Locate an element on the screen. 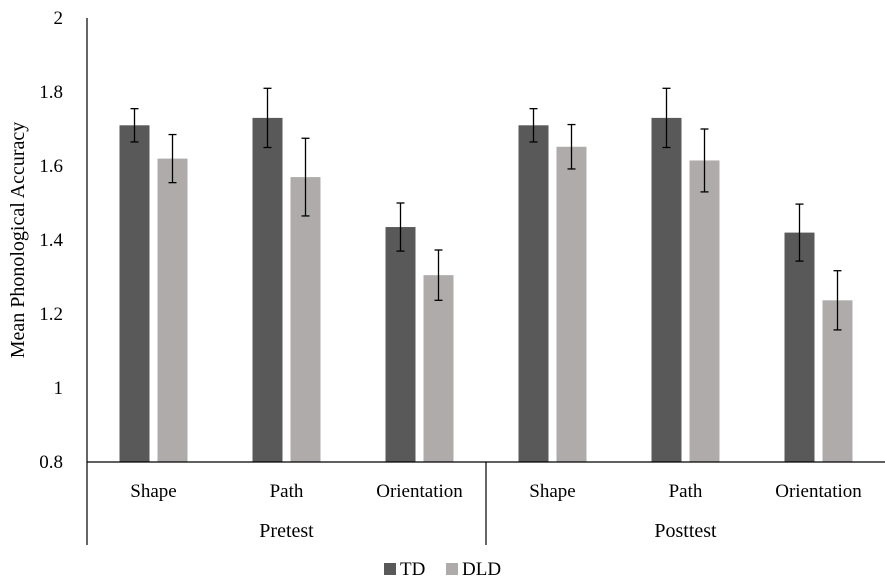 Image resolution: width=885 pixels, height=581 pixels. x-group-label: Pretest is located at coordinates (286, 531).